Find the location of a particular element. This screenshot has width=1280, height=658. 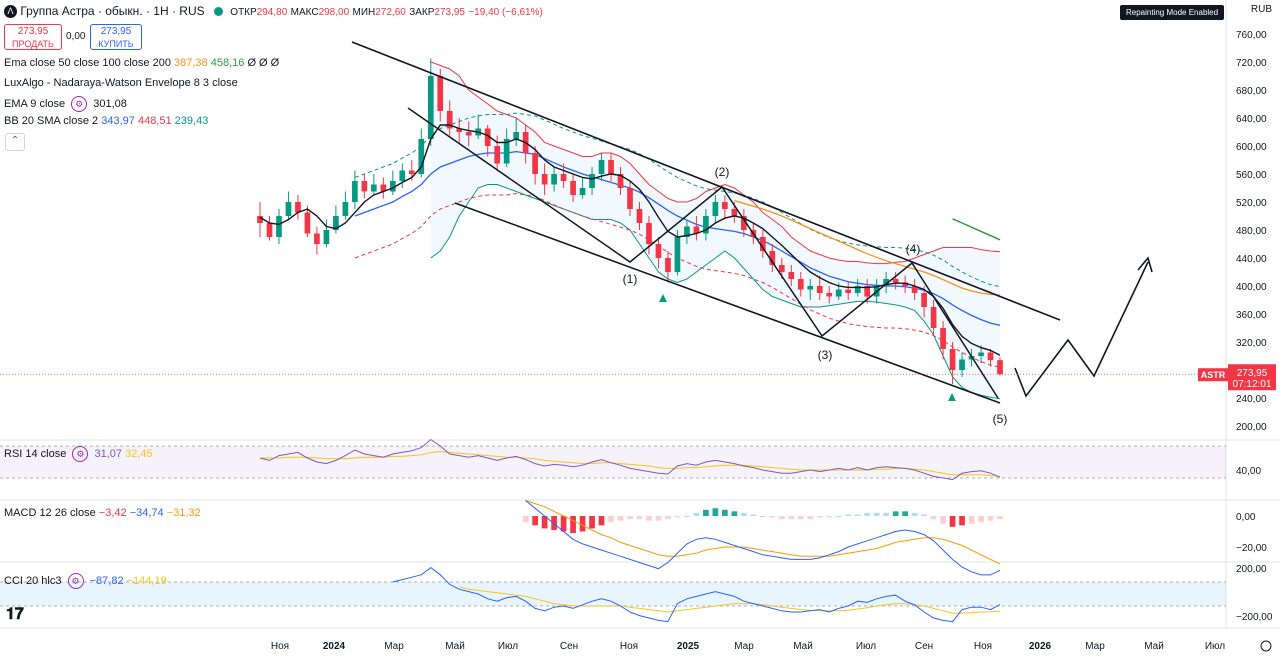

collapse-legend-chevron-up-icon: ⌃ is located at coordinates (15, 142).